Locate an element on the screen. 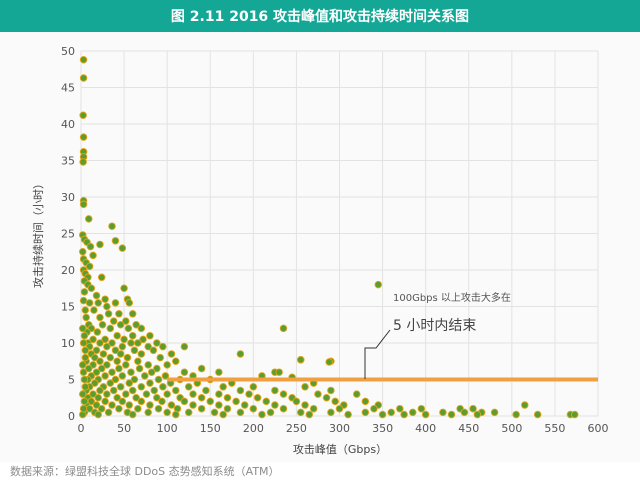  y-tick-label-0: 0 is located at coordinates (71, 416).